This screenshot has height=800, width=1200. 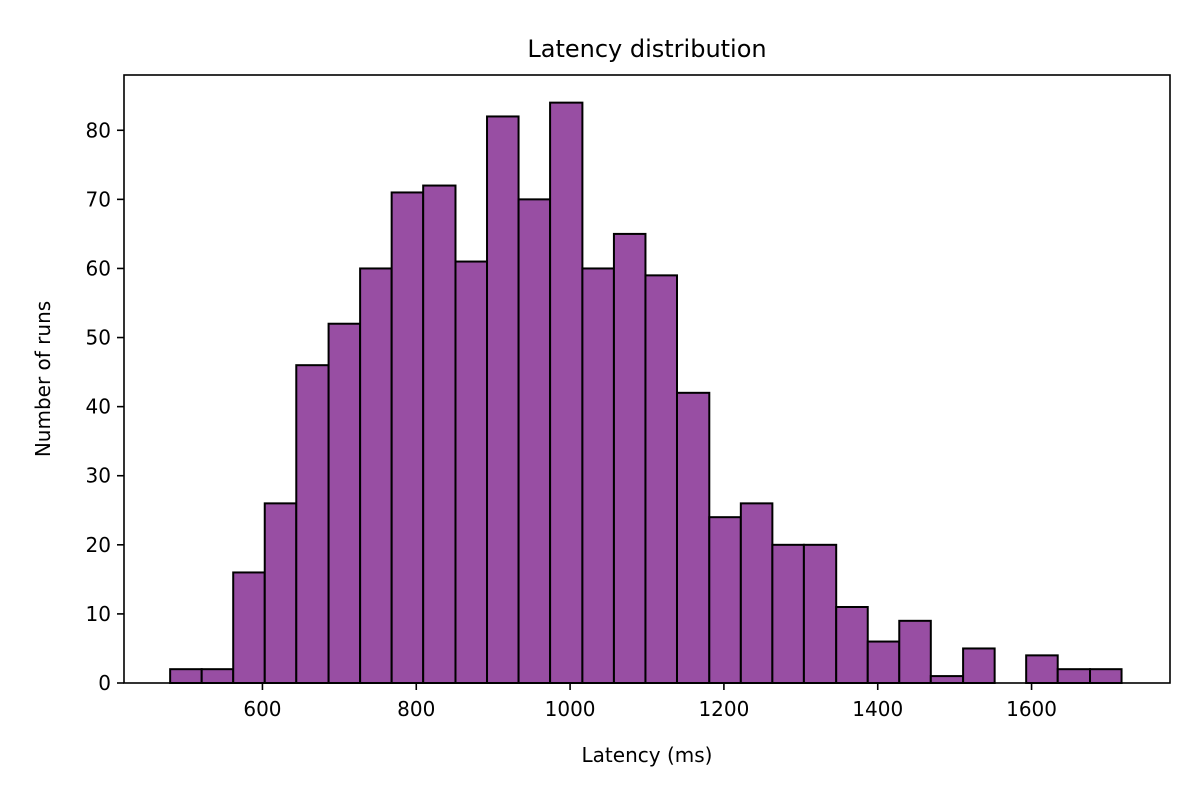 I want to click on x-tick-label: 1200, so click(x=723, y=709).